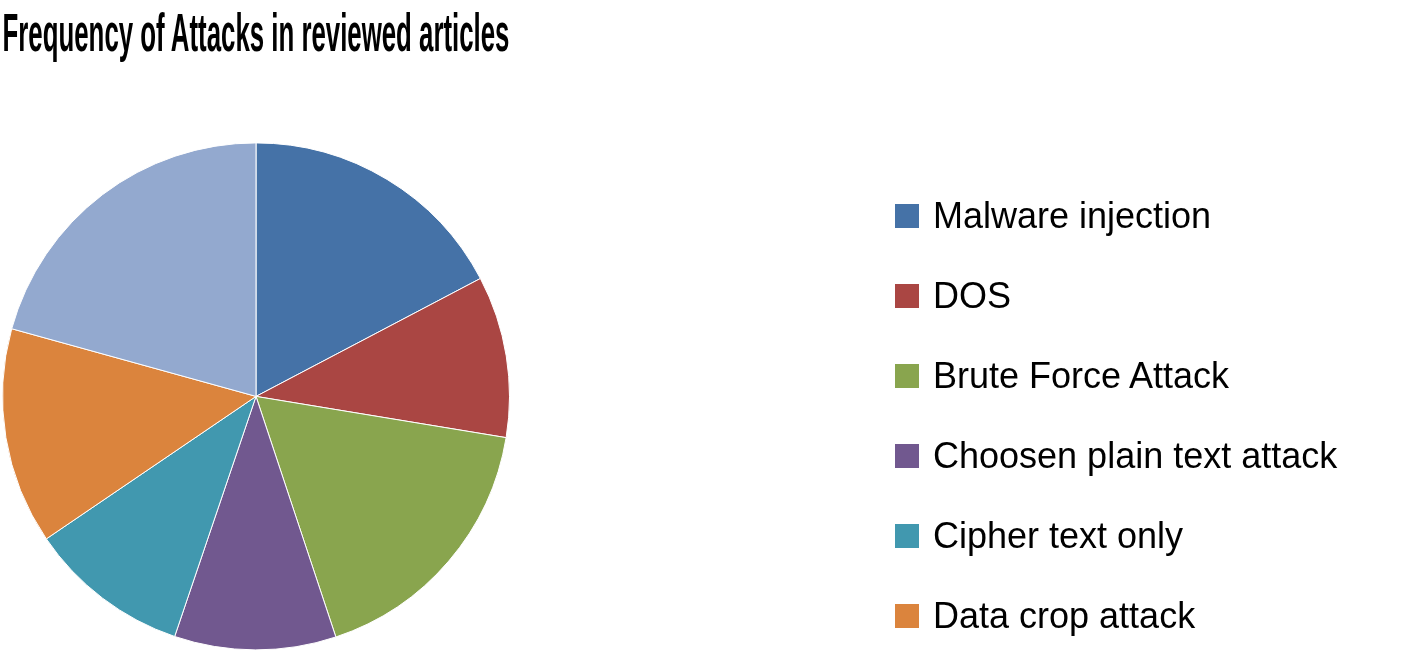 Image resolution: width=1415 pixels, height=654 pixels. Describe the element at coordinates (1135, 456) in the screenshot. I see `legend-label: Choosen plain text attack` at that location.